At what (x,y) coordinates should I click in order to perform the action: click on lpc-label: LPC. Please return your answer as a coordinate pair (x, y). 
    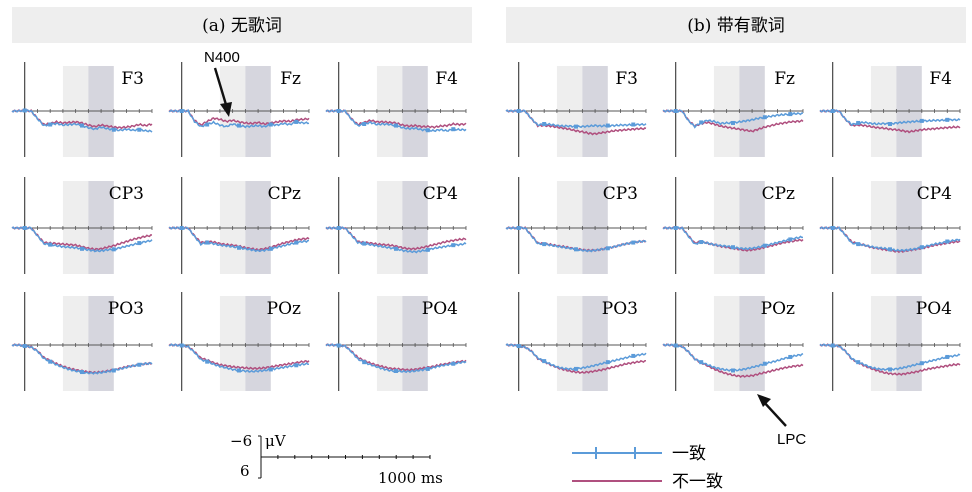
    Looking at the image, I should click on (791, 439).